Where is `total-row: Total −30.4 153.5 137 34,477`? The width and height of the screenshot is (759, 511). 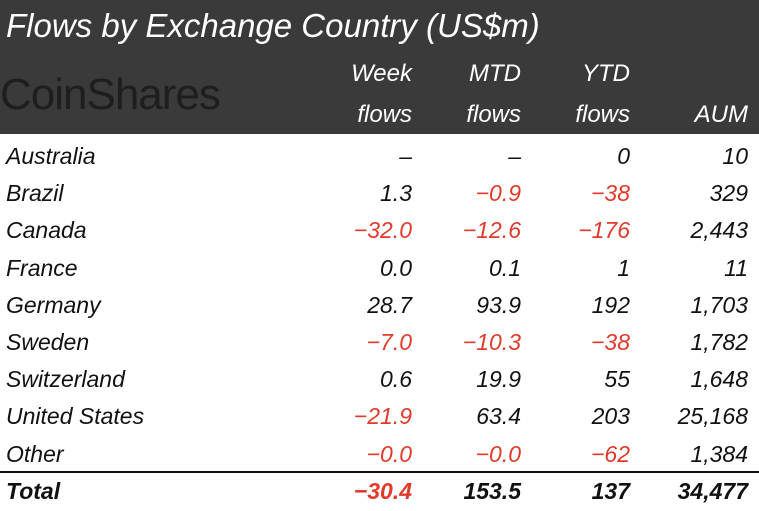
total-row: Total −30.4 153.5 137 34,477 is located at coordinates (379, 492).